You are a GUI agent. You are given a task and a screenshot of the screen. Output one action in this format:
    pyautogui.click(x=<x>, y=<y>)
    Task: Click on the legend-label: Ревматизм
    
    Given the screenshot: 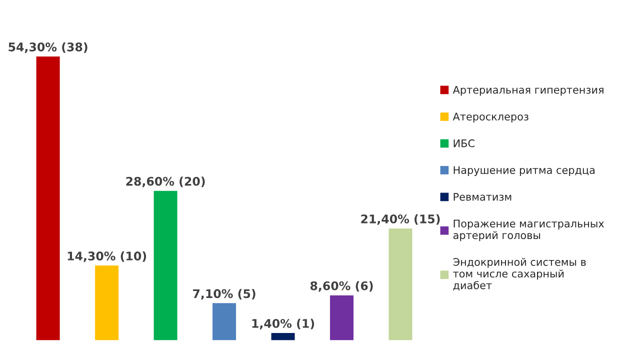 What is the action you would take?
    pyautogui.click(x=483, y=196)
    